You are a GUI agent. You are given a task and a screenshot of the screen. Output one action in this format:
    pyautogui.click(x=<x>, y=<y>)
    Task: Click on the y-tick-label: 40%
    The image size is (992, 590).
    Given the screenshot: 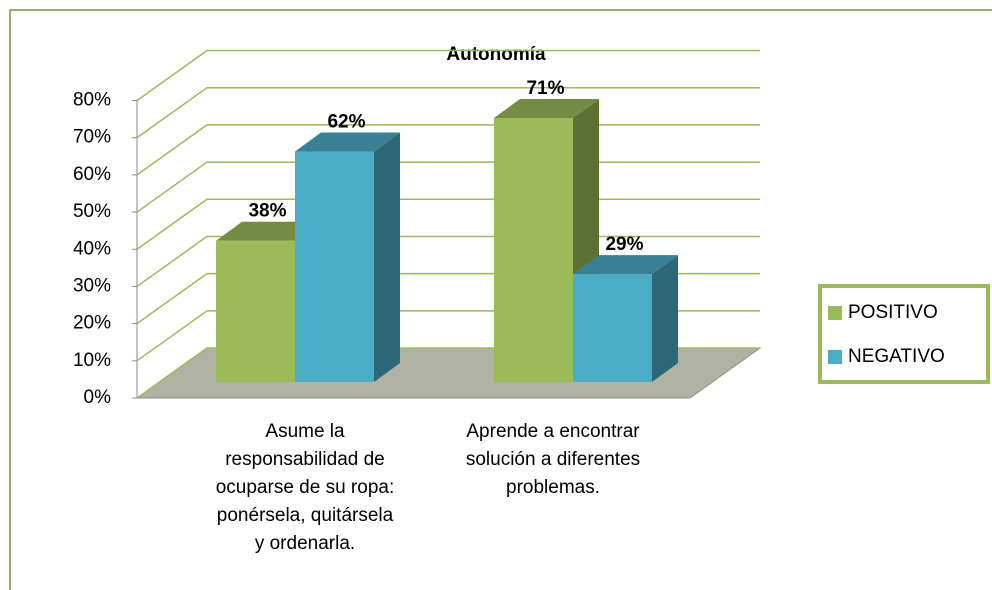 What is the action you would take?
    pyautogui.click(x=92, y=248)
    